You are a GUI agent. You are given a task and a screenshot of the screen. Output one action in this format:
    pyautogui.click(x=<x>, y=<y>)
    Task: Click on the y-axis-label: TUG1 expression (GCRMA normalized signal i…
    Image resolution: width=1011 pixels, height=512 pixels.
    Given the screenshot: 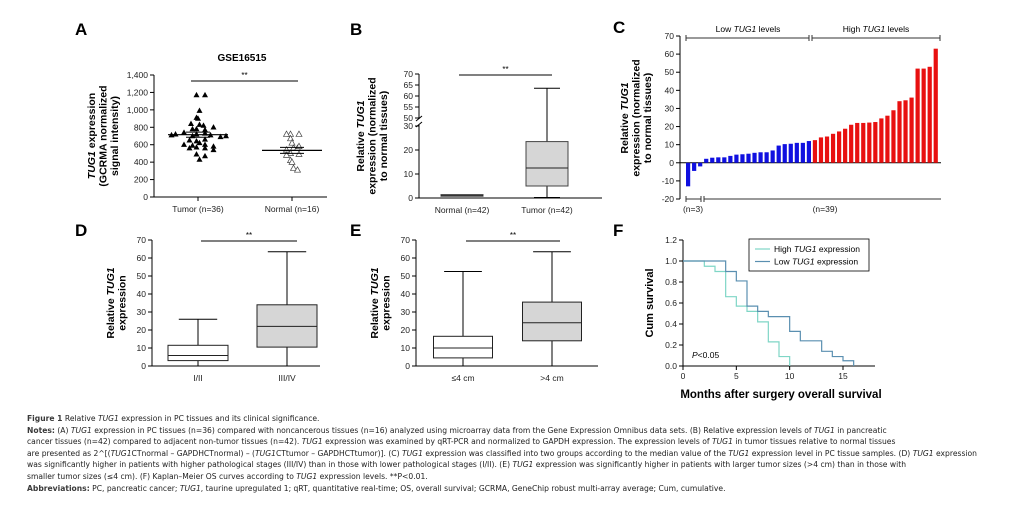 What is the action you would take?
    pyautogui.click(x=103, y=135)
    